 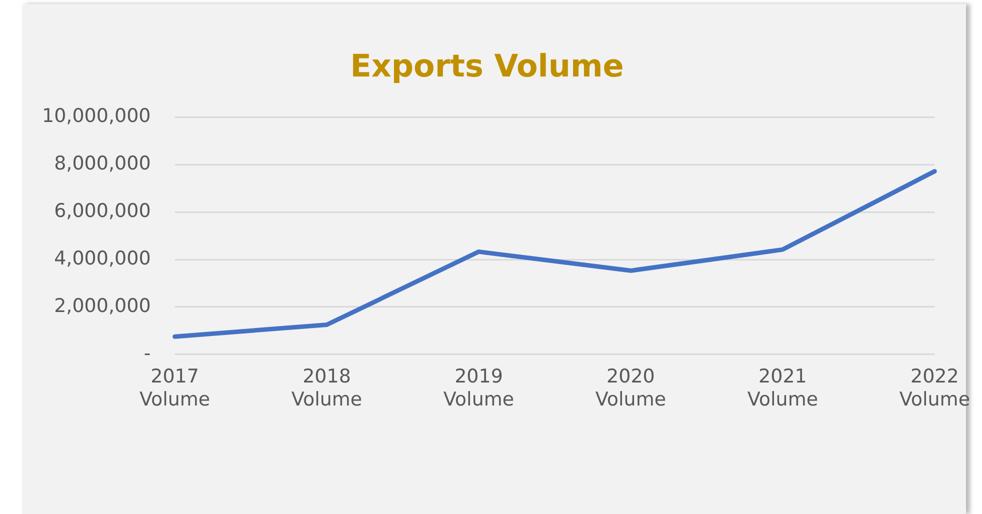 I want to click on chart-title: Exports Volume, so click(x=487, y=66).